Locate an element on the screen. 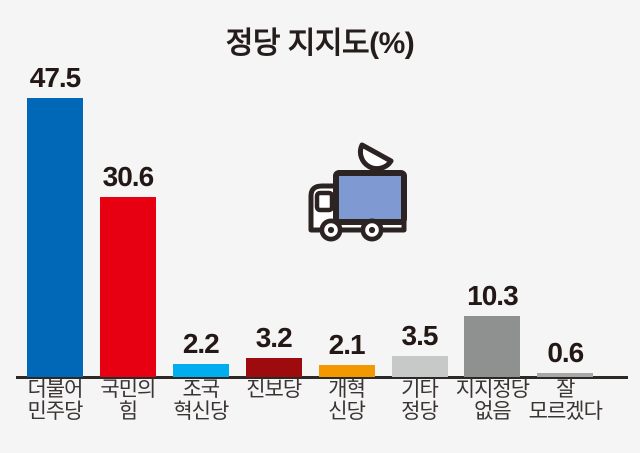 This screenshot has width=640, height=453. van-front-wheel is located at coordinates (331, 230).